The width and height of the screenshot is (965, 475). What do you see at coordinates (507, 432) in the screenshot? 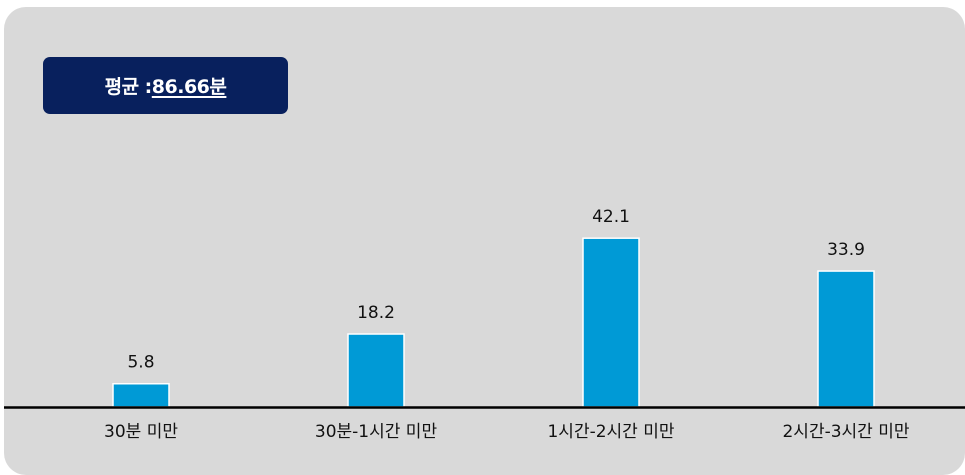
I see `category-labels-group: 30분 미만 30분-1시간 미만 1시간-2시간 미만 2시간-3시간 미만` at bounding box center [507, 432].